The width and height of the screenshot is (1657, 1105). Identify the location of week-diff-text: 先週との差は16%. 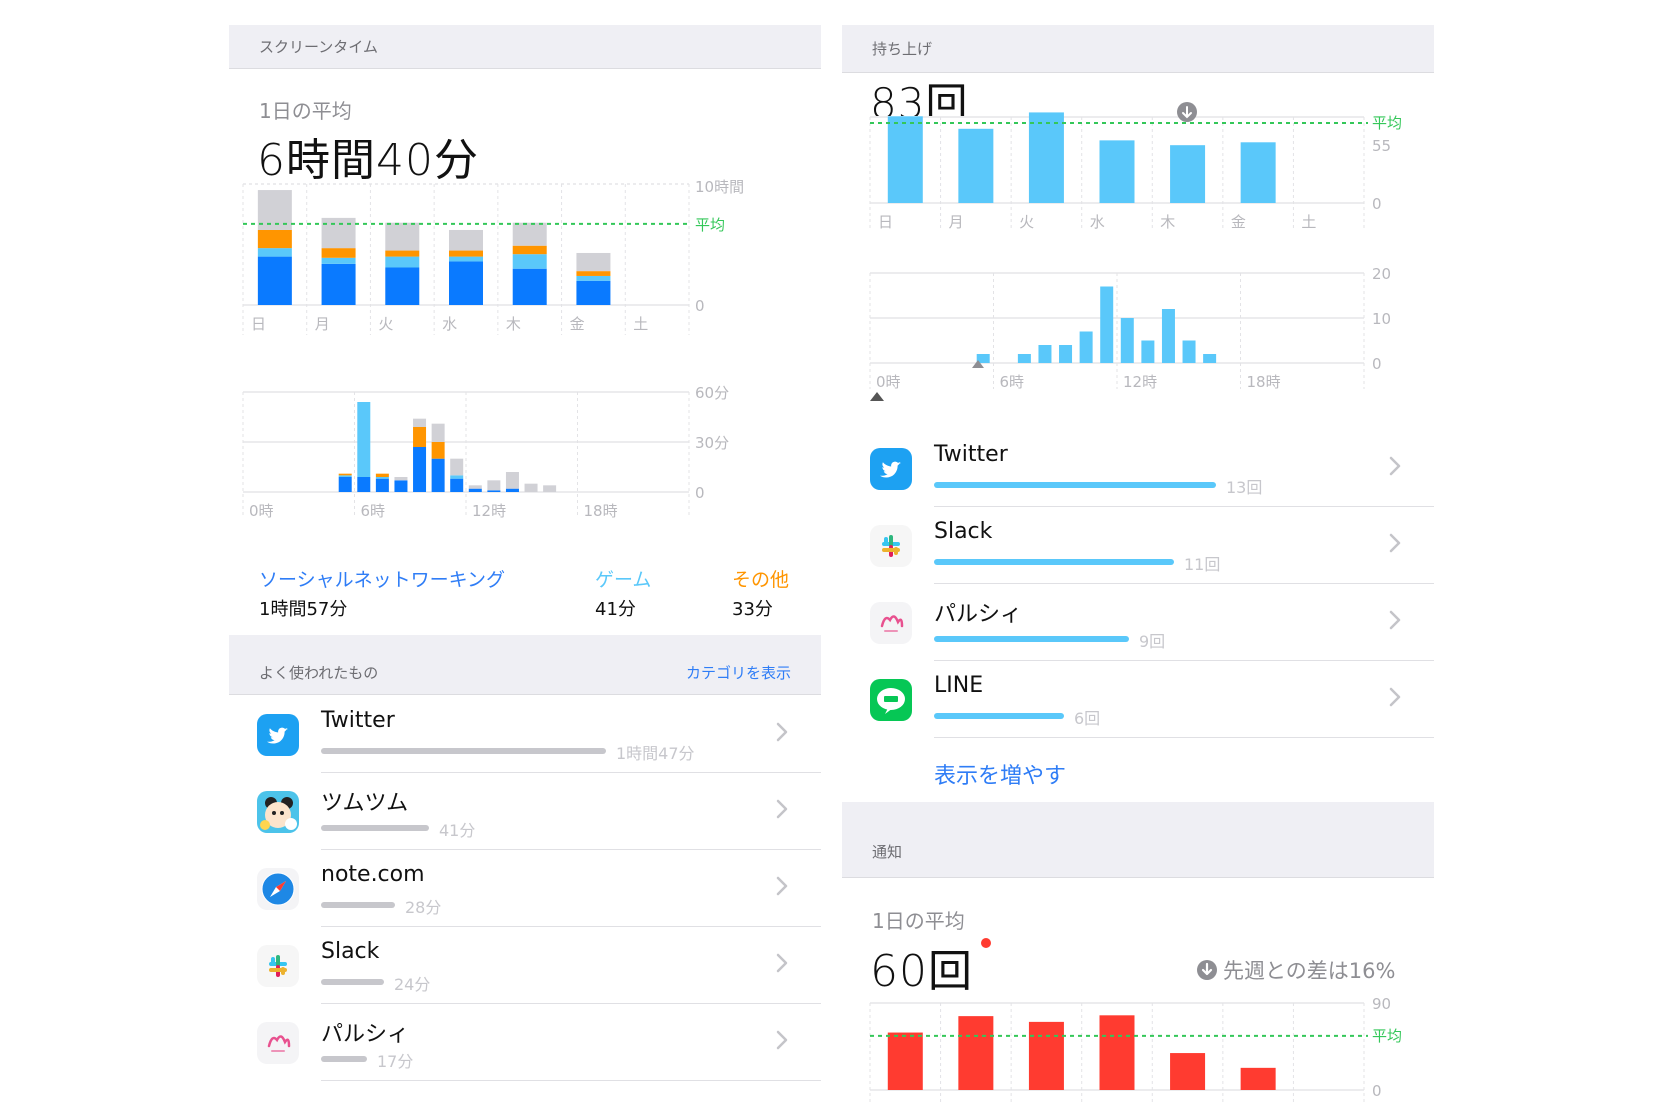
(1309, 971).